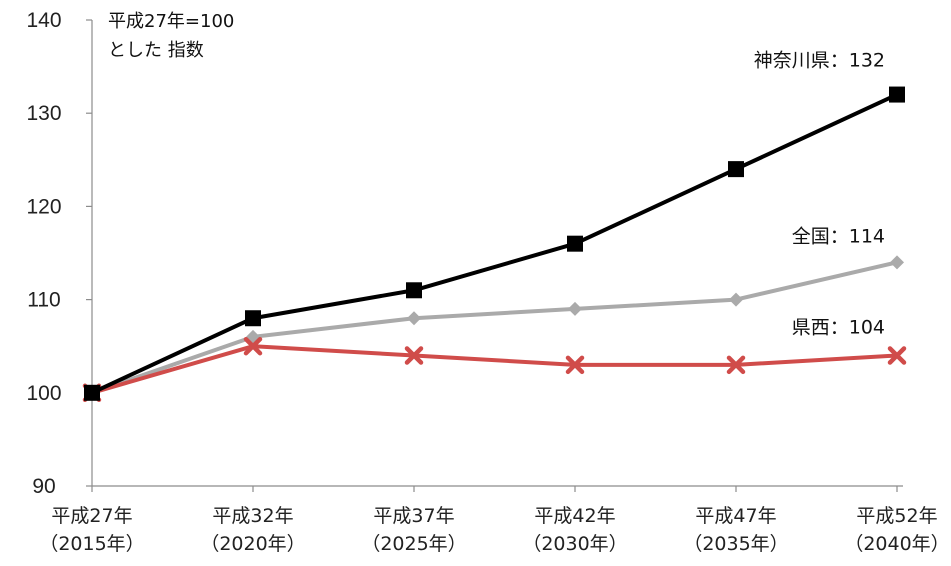 Image resolution: width=951 pixels, height=566 pixels. What do you see at coordinates (838, 236) in the screenshot?
I see `series-end-label: 全国：114` at bounding box center [838, 236].